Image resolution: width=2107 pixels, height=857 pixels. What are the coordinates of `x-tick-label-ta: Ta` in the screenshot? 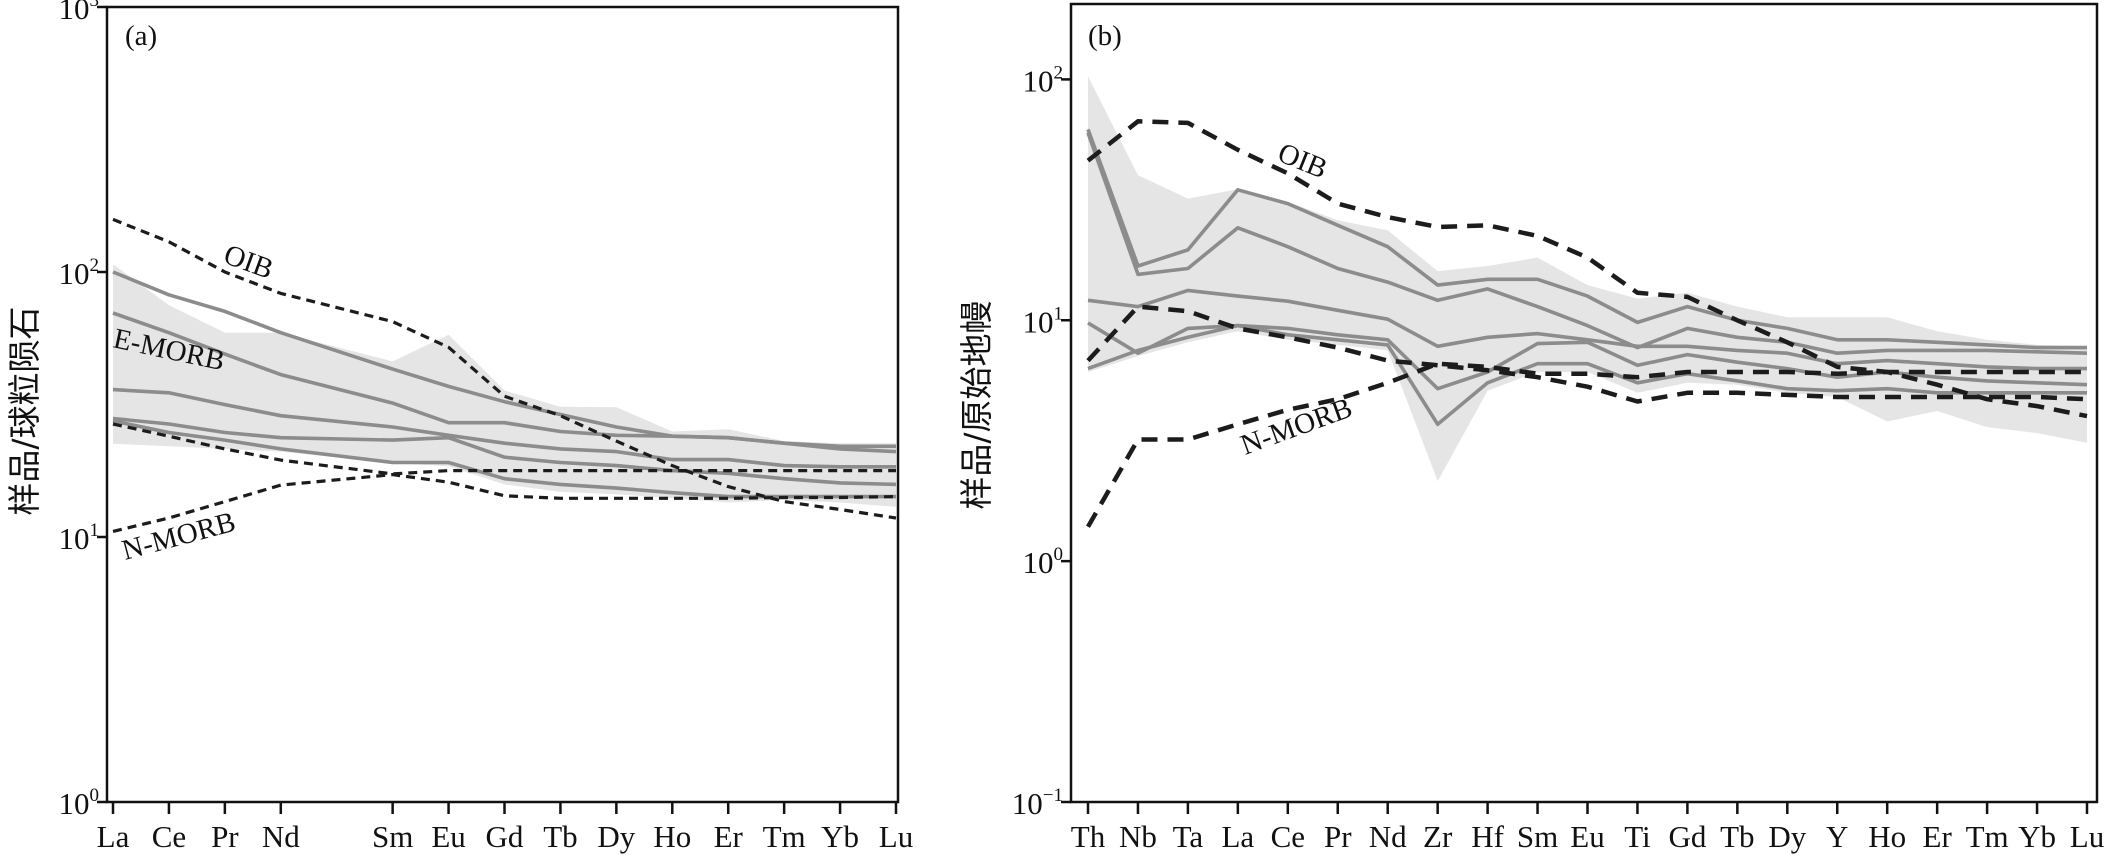 It's located at (1188, 836).